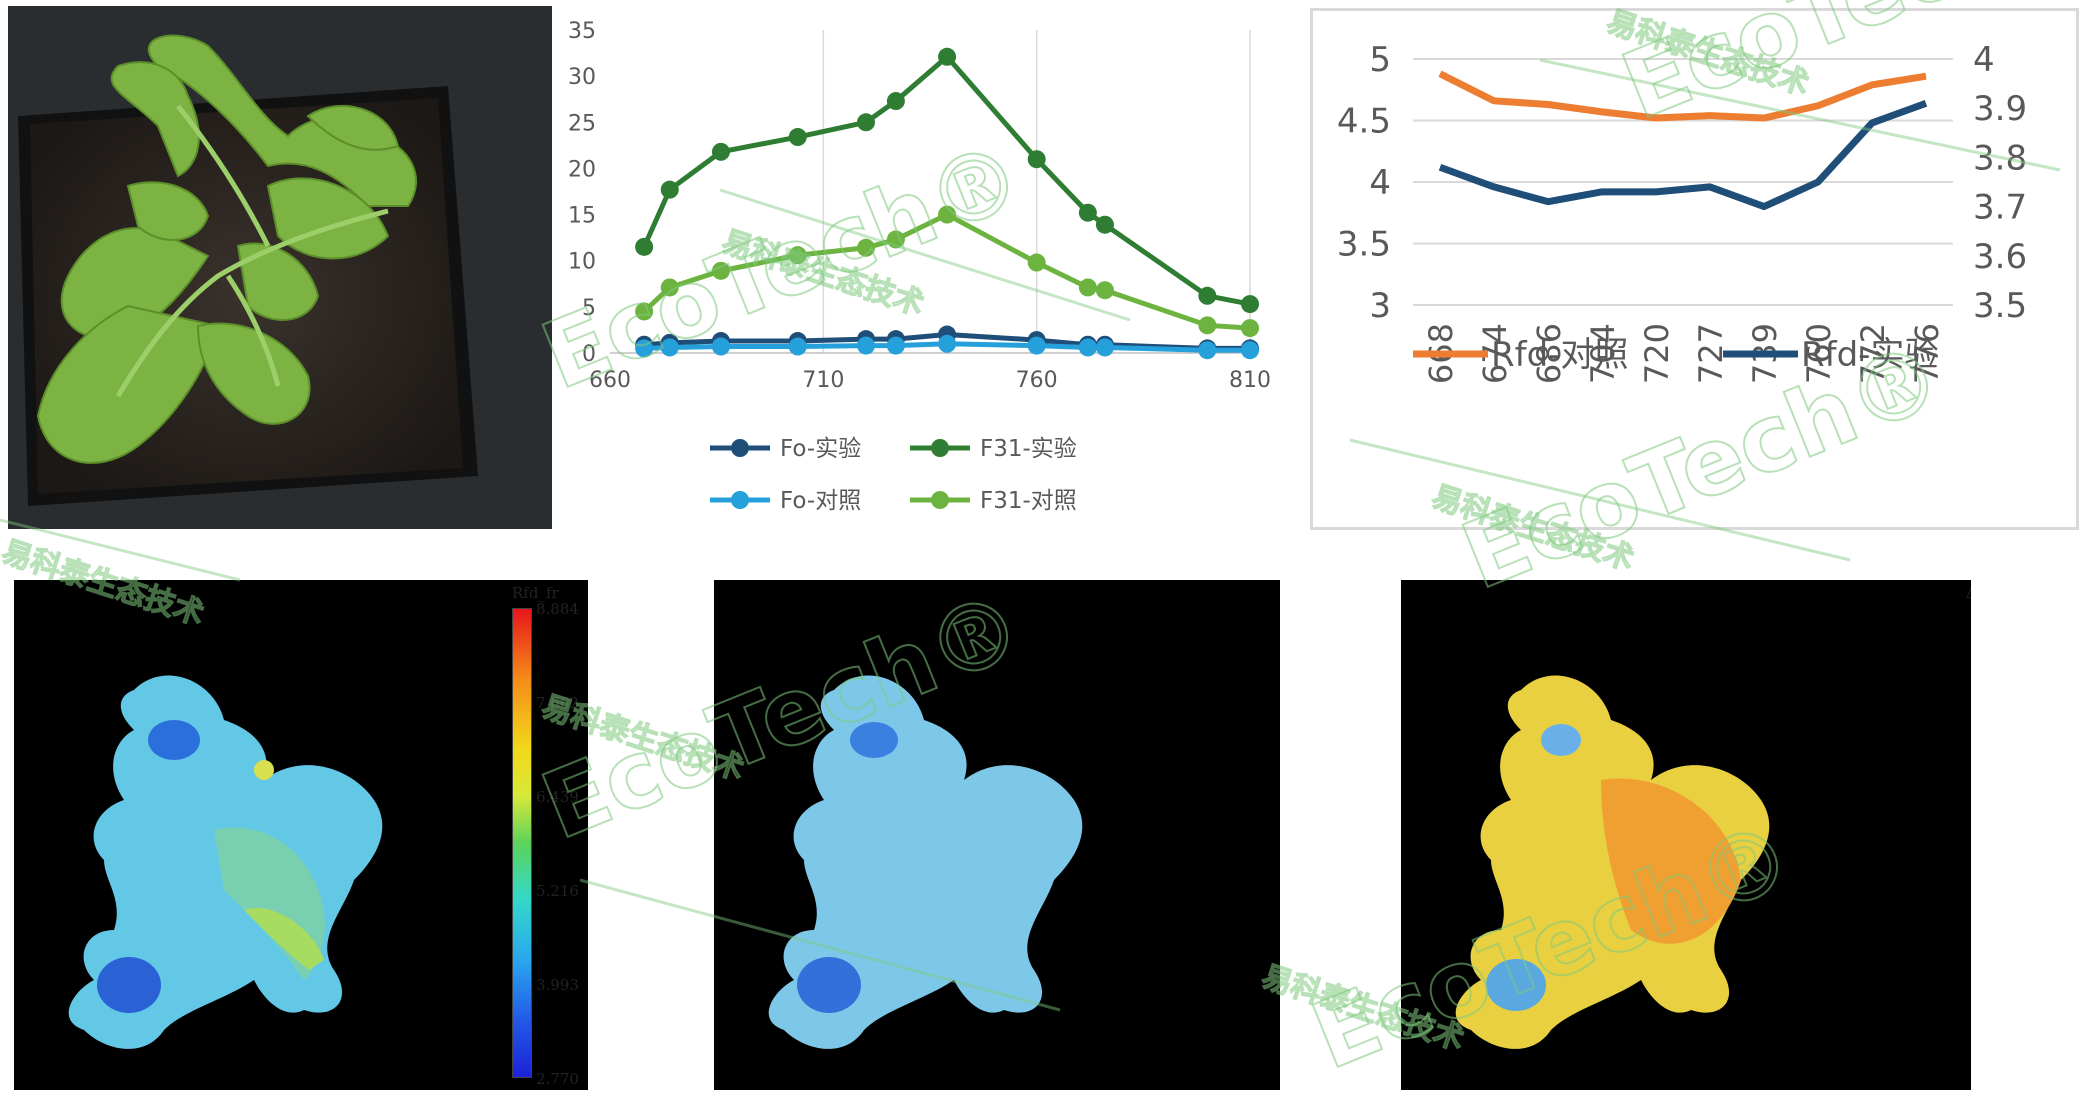  What do you see at coordinates (2000, 158) in the screenshot?
I see `chart2-ytick-right: 3.8` at bounding box center [2000, 158].